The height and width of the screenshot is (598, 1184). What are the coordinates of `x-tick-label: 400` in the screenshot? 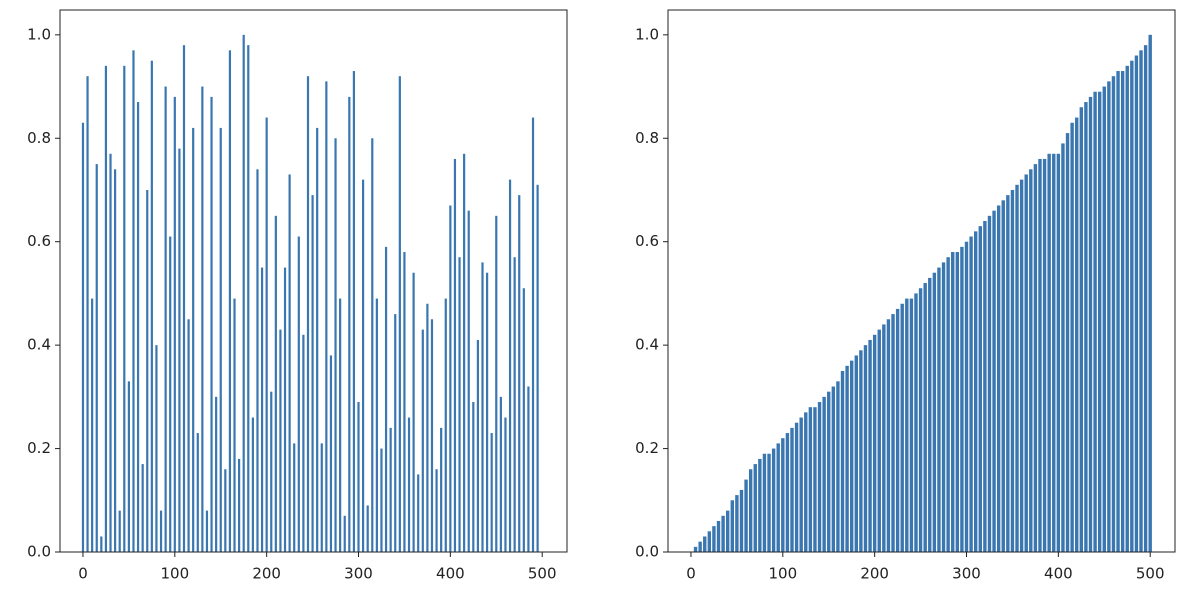 It's located at (450, 574).